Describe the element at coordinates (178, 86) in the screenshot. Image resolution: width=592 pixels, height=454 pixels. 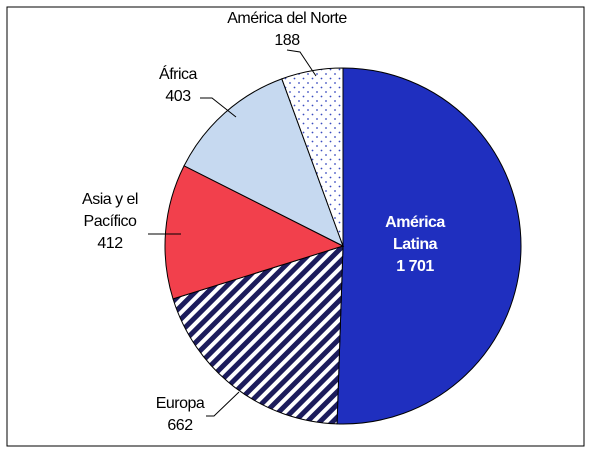
I see `data-label: África 403` at that location.